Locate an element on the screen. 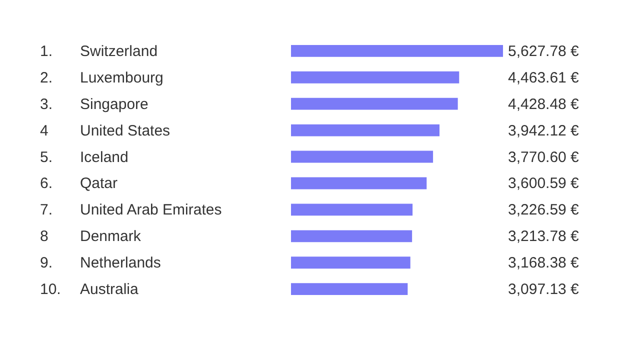 Image resolution: width=640 pixels, height=342 pixels. data-label: 3,770.60 € is located at coordinates (544, 157).